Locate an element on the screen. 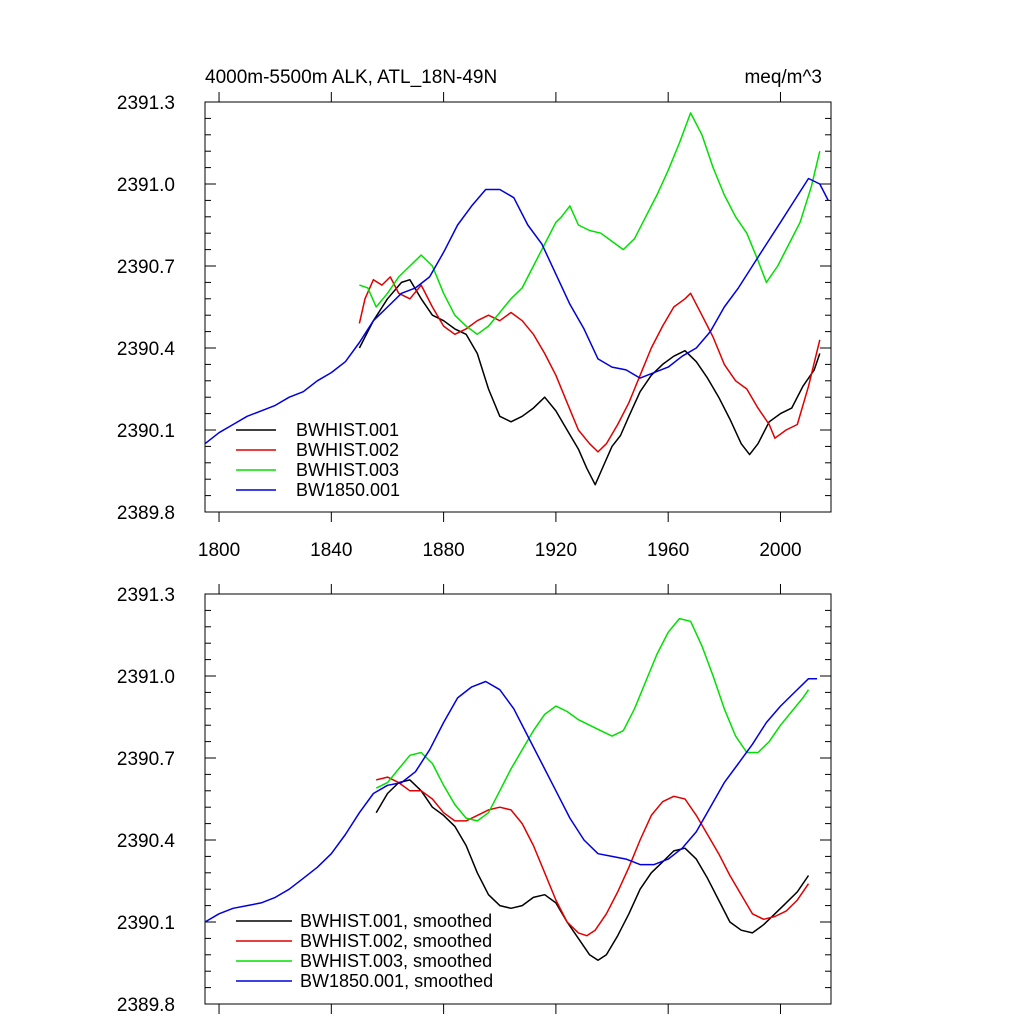 The height and width of the screenshot is (1024, 1024). x-tick-label: 1840 is located at coordinates (331, 550).